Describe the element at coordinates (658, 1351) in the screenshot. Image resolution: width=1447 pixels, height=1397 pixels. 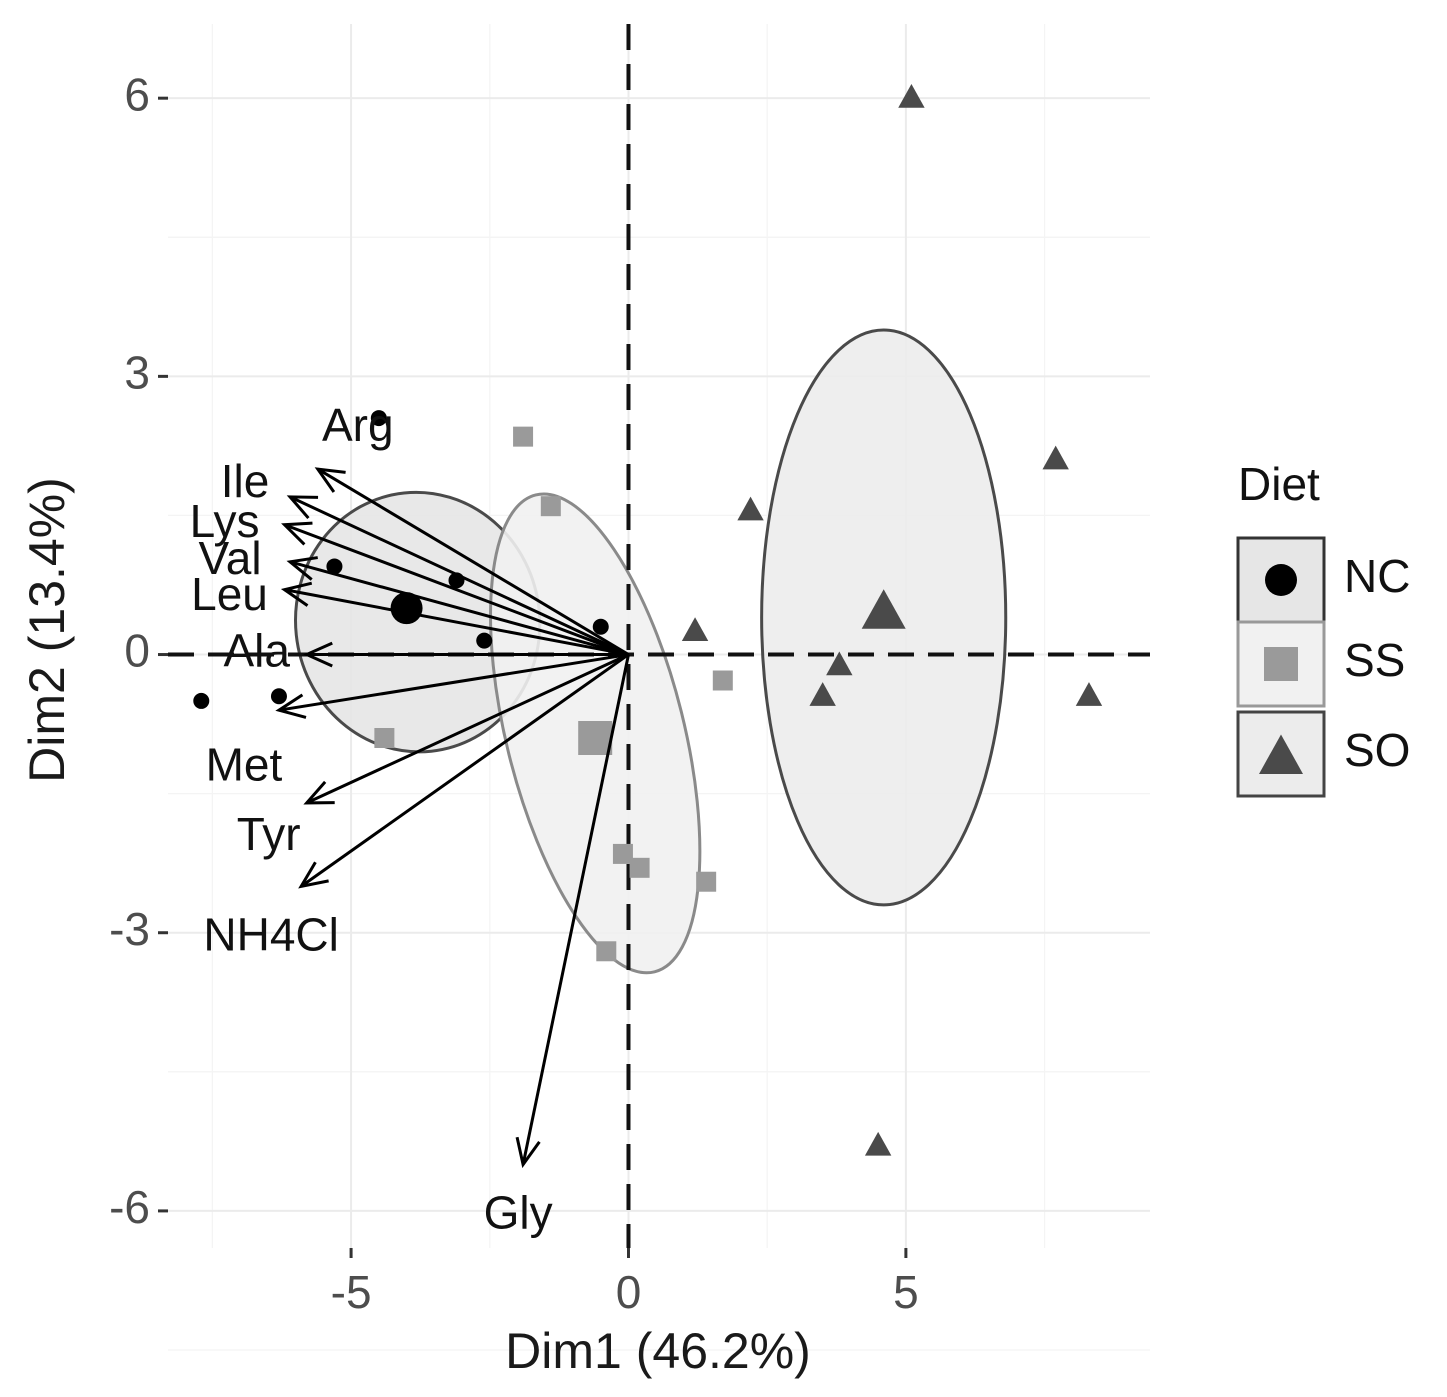
I see `x-axis-title: Dim1 (46.2%)` at that location.